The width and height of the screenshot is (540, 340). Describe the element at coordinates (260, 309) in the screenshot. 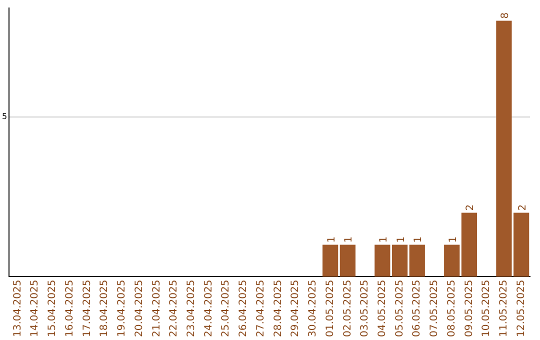

I see `x-tick-label: 27.04.2025` at that location.